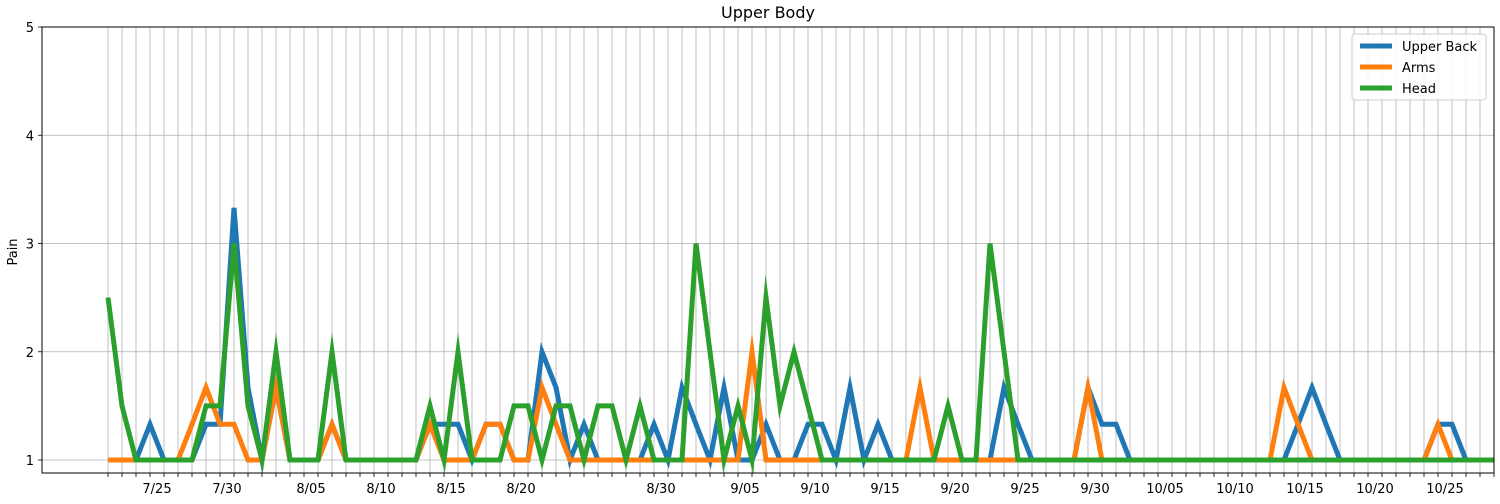  What do you see at coordinates (1444, 489) in the screenshot?
I see `x-tick-label: 10/25` at bounding box center [1444, 489].